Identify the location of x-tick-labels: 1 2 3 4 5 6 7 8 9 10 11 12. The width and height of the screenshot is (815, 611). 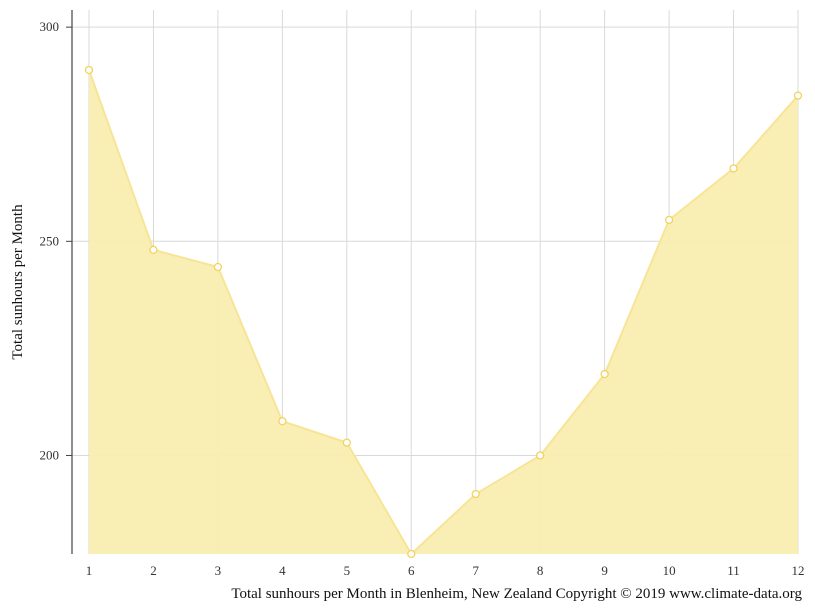
(445, 570).